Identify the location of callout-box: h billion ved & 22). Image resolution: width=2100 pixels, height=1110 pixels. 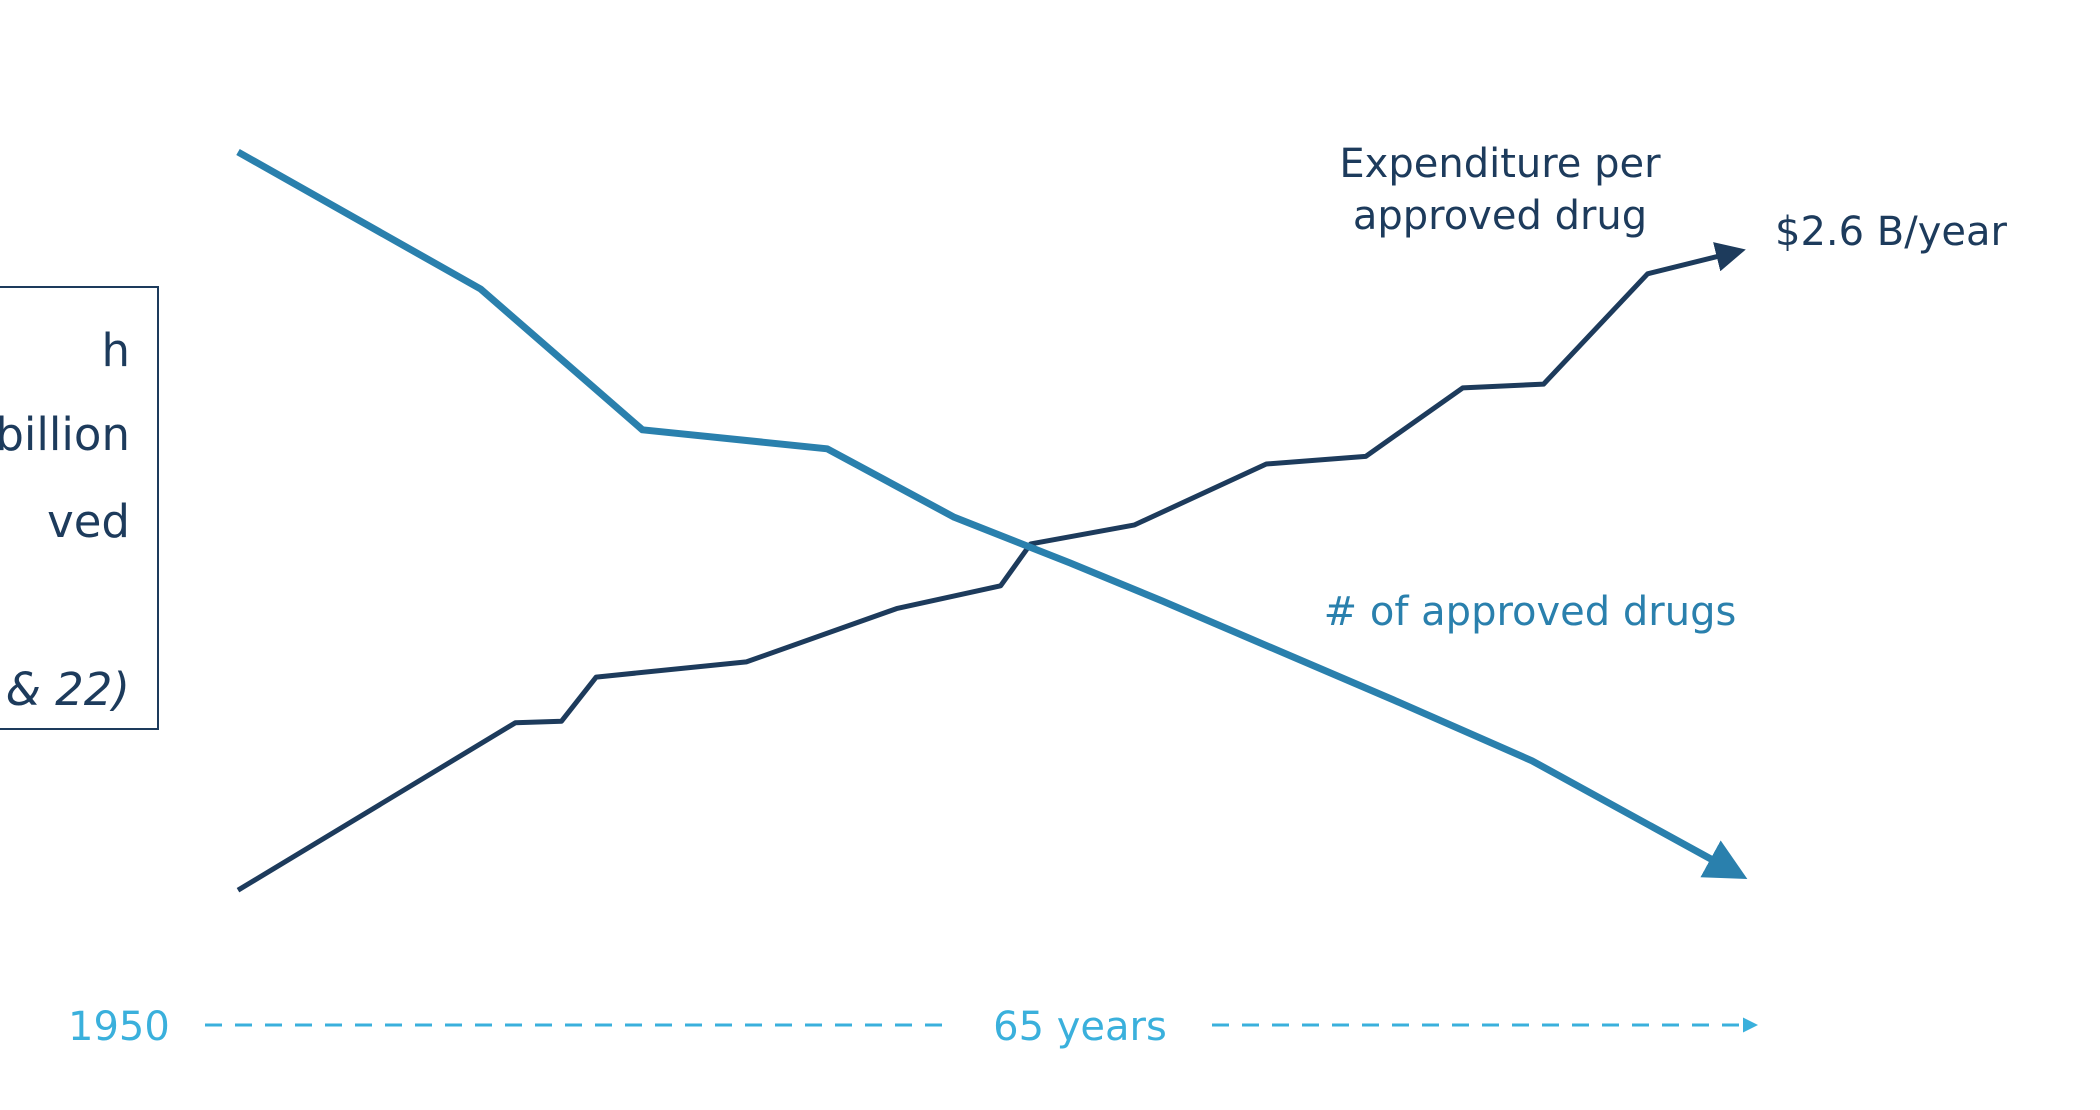
(79, 508).